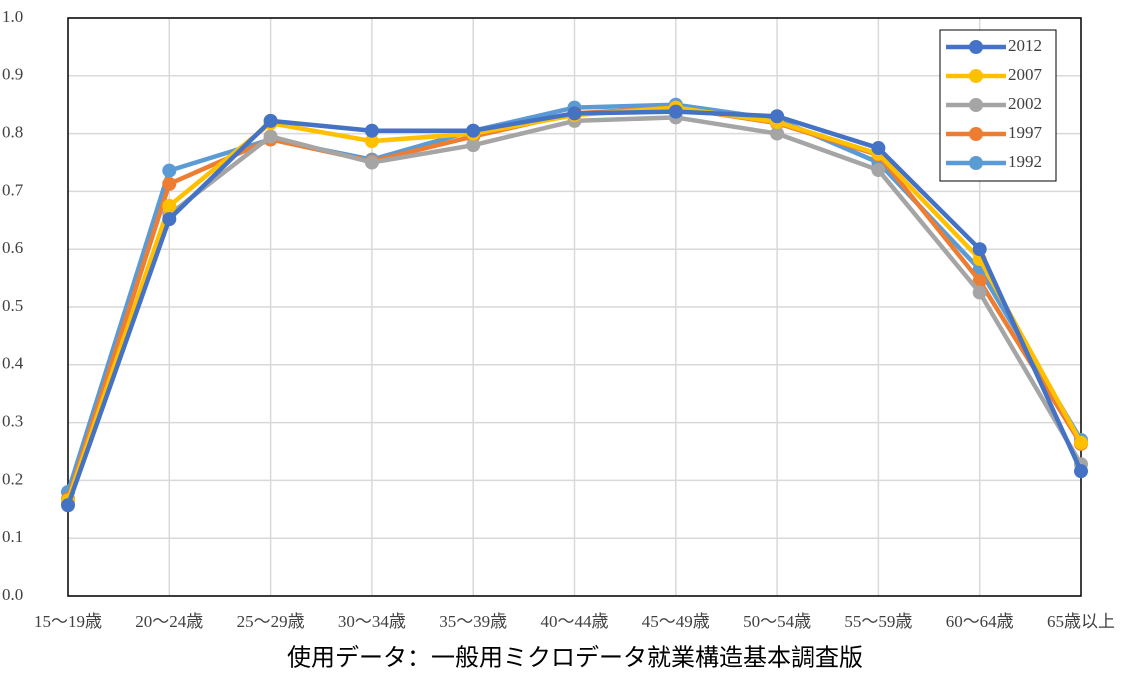  What do you see at coordinates (676, 621) in the screenshot?
I see `x-tick-label: 45～49歳` at bounding box center [676, 621].